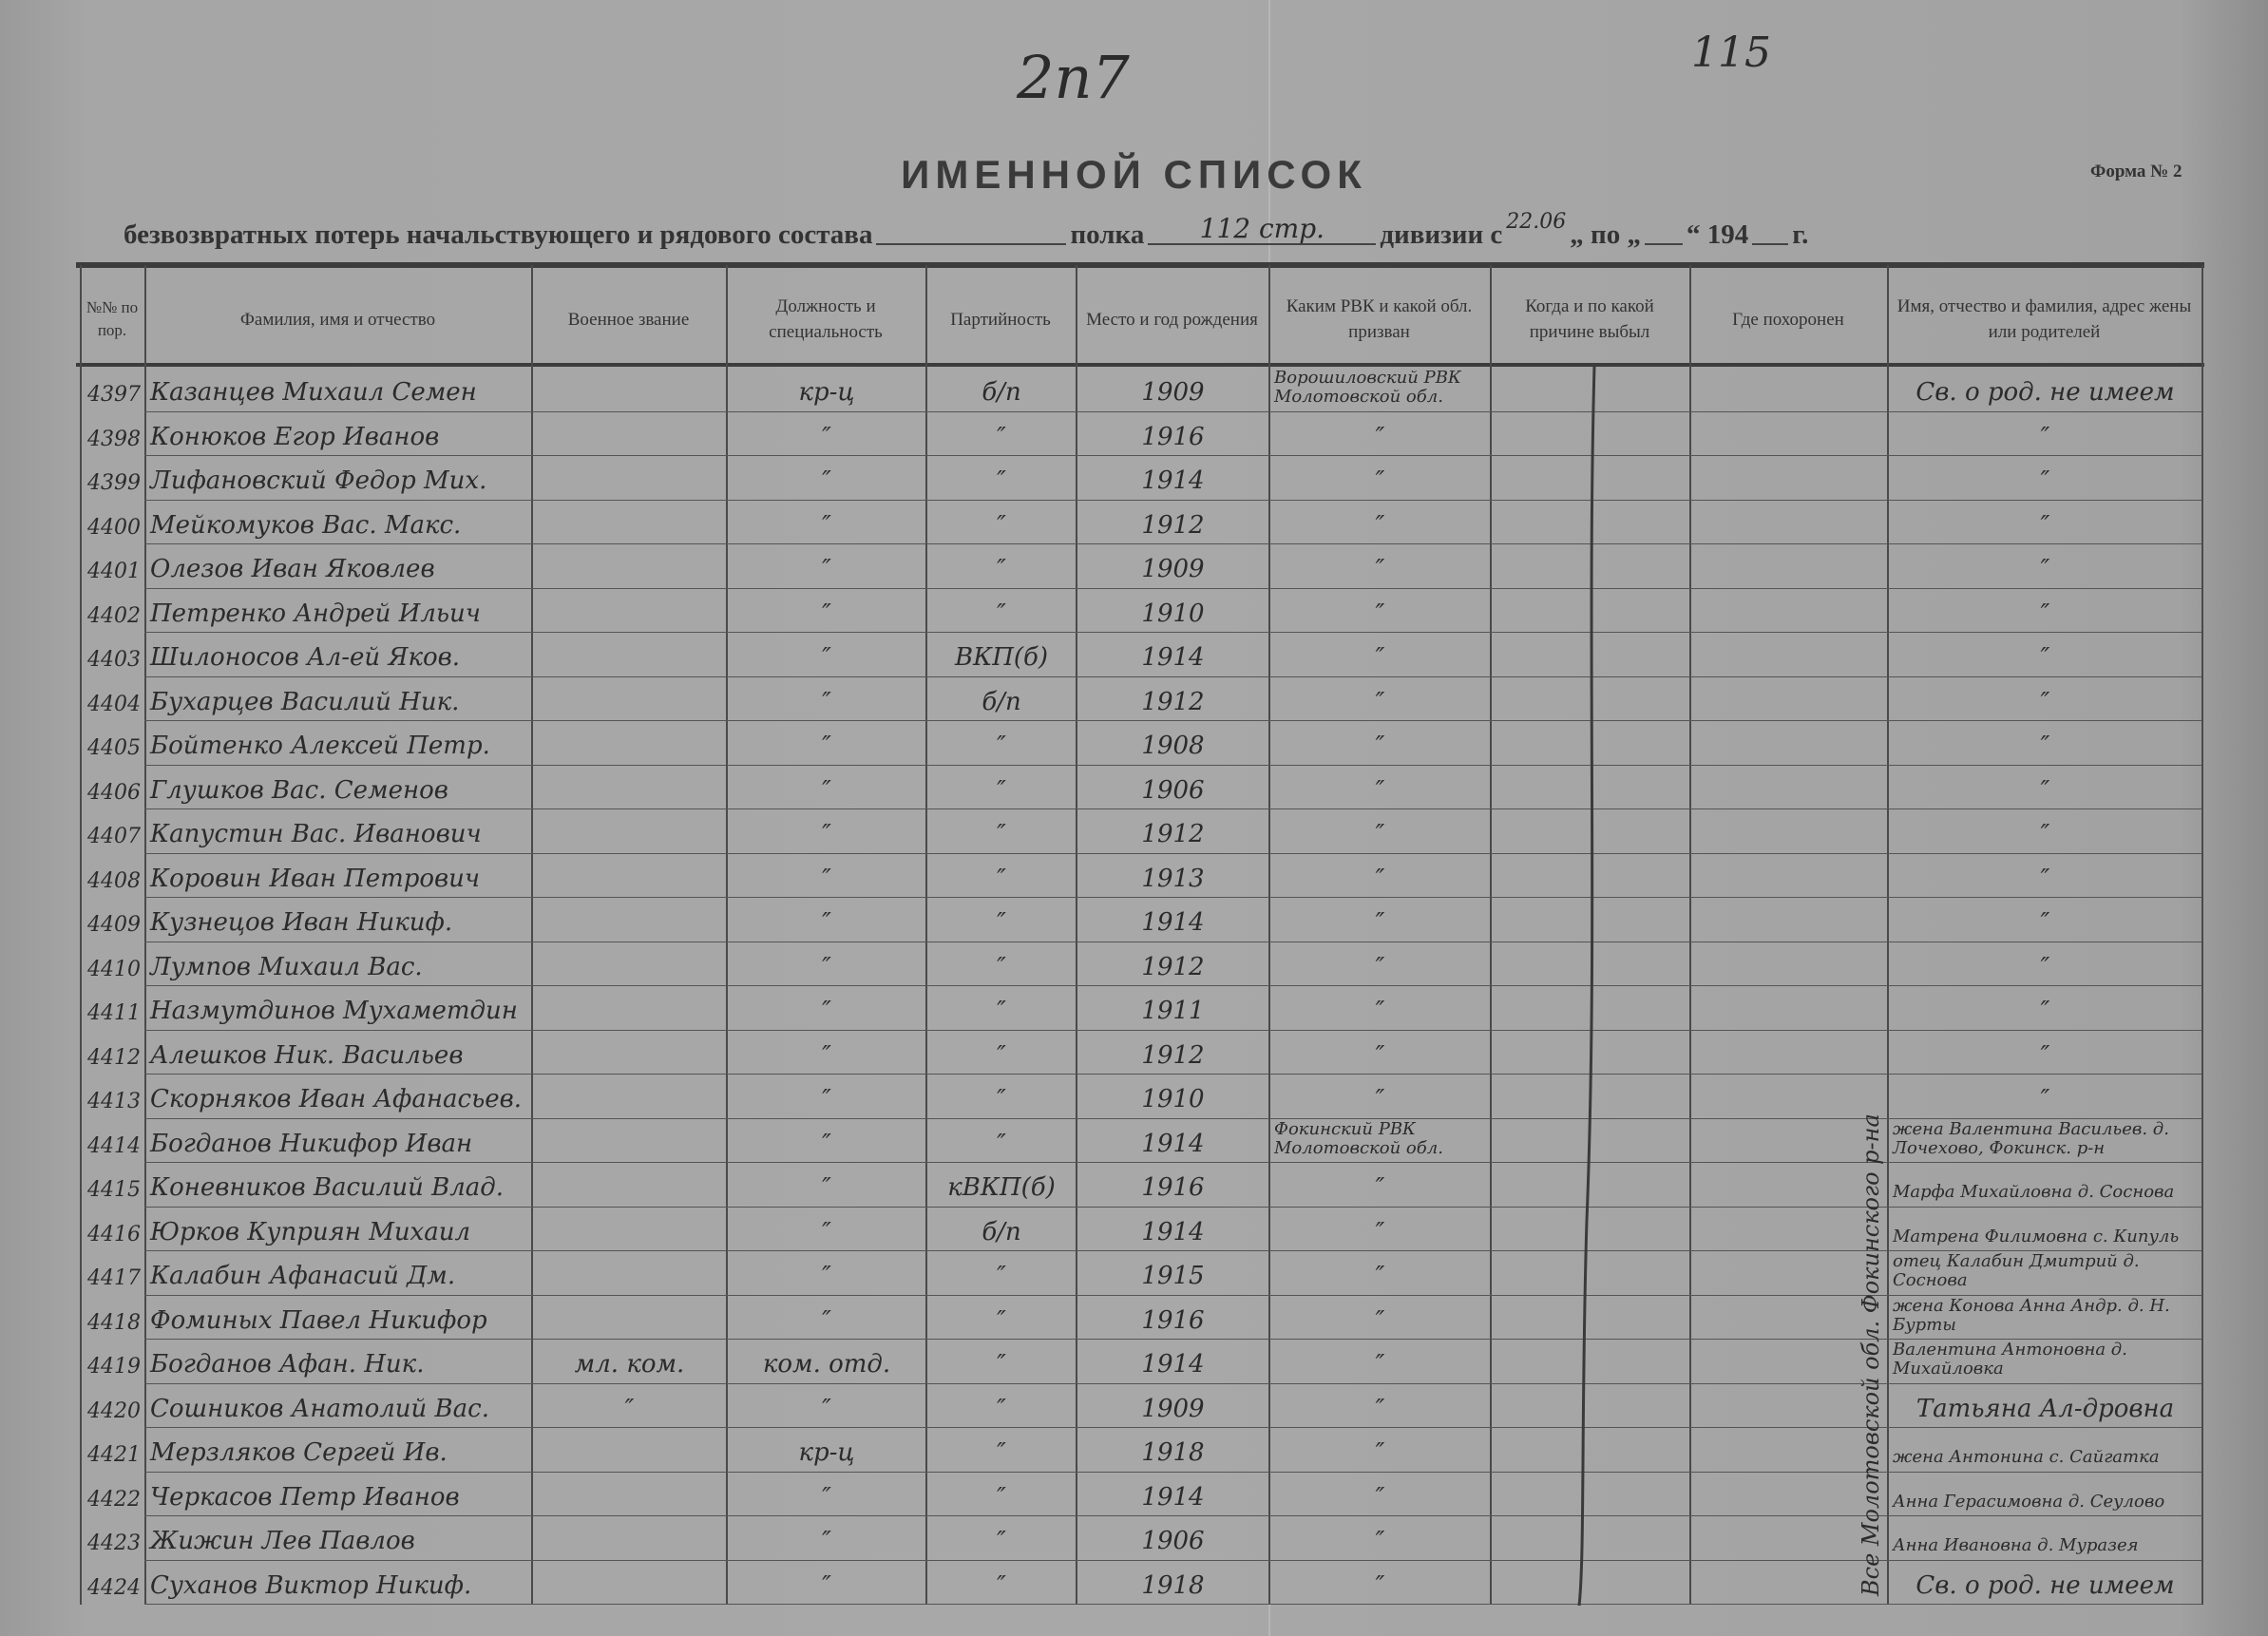 The height and width of the screenshot is (1636, 2268). What do you see at coordinates (1173, 480) in the screenshot?
I see `cell-birth: 1914` at bounding box center [1173, 480].